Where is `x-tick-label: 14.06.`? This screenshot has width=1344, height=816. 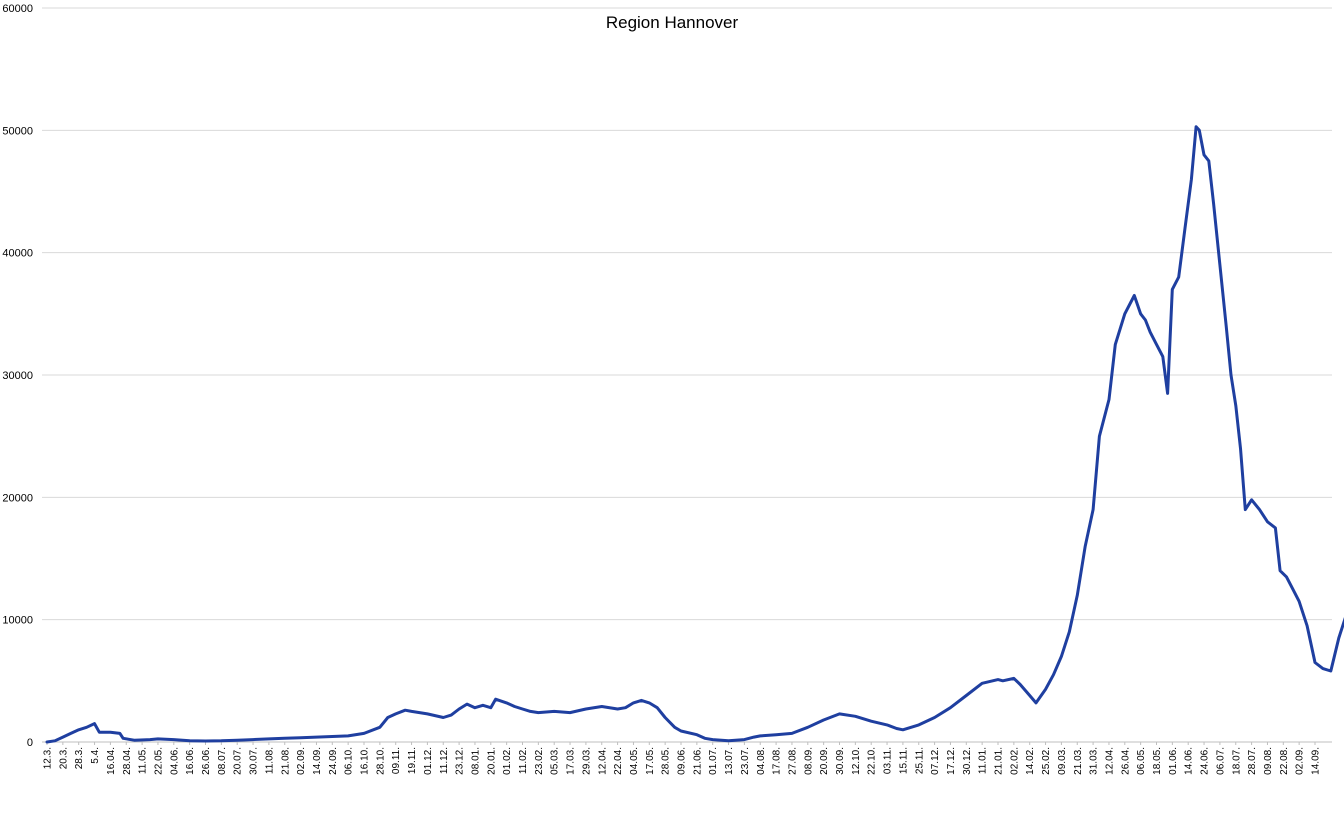 x-tick-label: 14.06. is located at coordinates (1189, 761).